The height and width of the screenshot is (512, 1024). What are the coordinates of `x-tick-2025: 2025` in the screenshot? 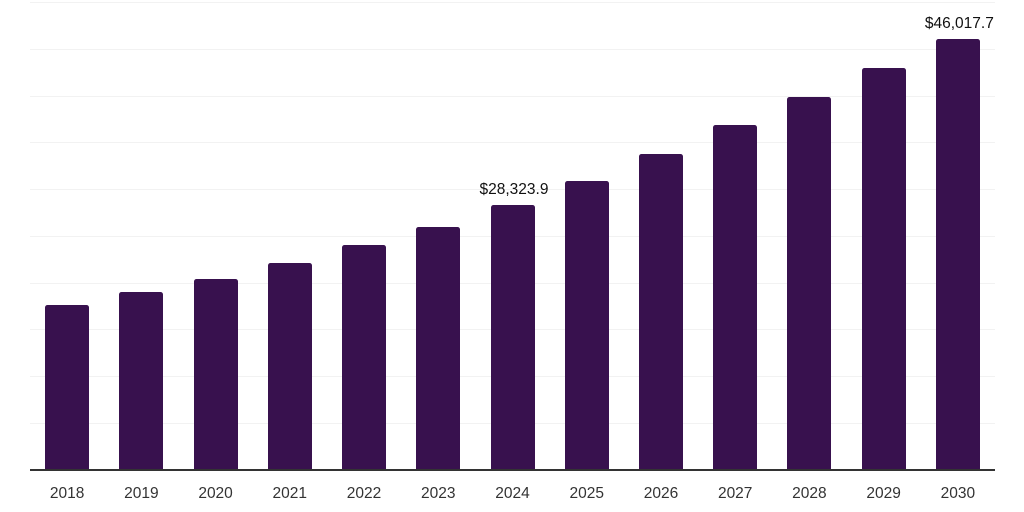 It's located at (586, 493).